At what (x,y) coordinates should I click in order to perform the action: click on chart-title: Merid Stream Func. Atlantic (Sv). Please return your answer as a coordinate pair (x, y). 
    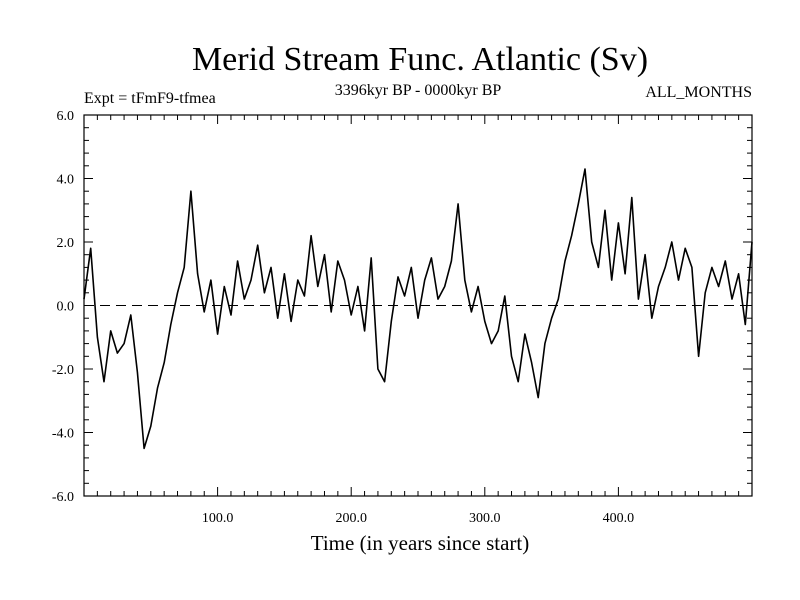
    Looking at the image, I should click on (420, 59).